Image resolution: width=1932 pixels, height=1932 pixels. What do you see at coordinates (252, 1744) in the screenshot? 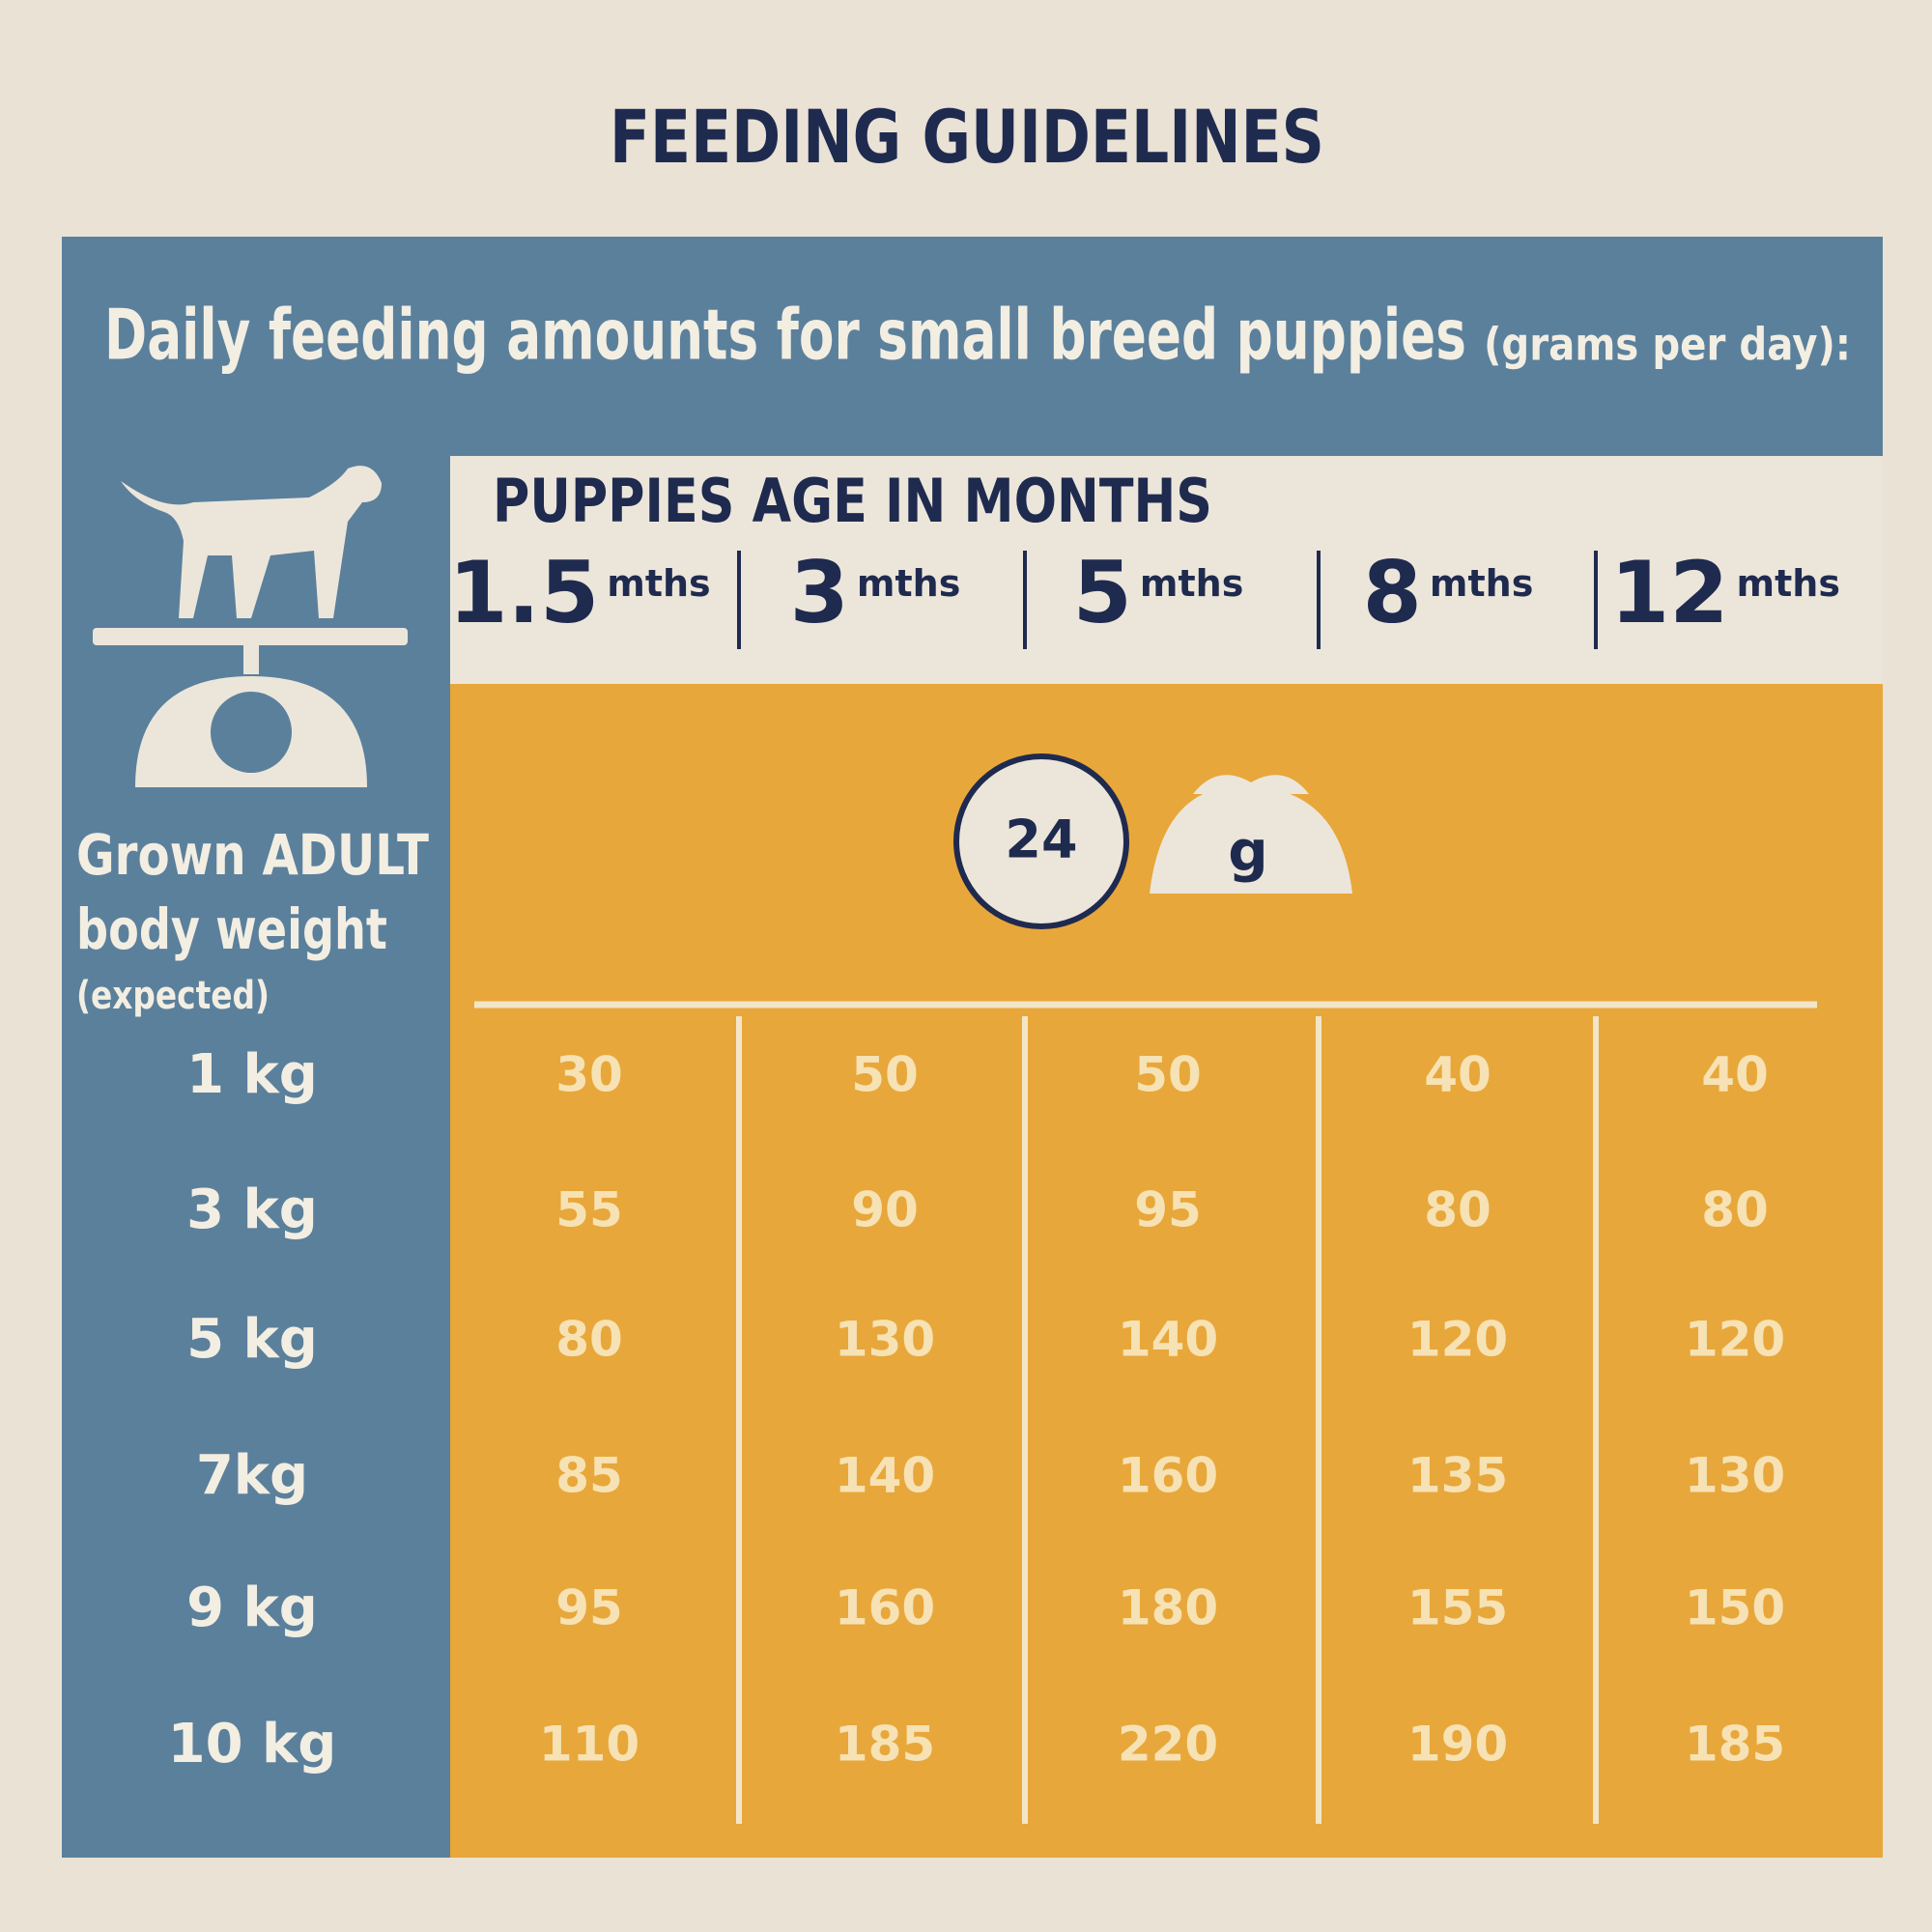
I see `weight-label: 10 kg` at bounding box center [252, 1744].